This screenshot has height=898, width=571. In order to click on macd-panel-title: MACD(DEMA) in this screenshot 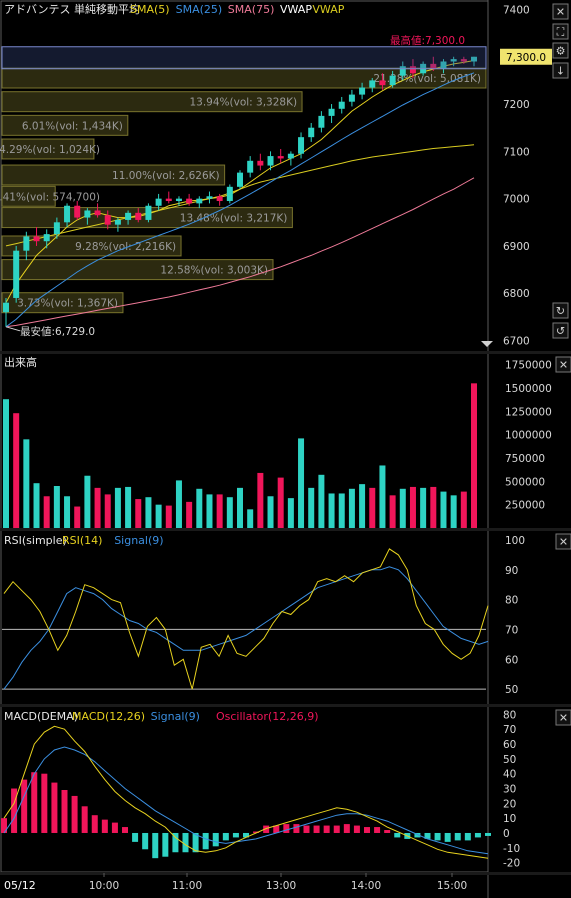, I will do `click(41, 716)`.